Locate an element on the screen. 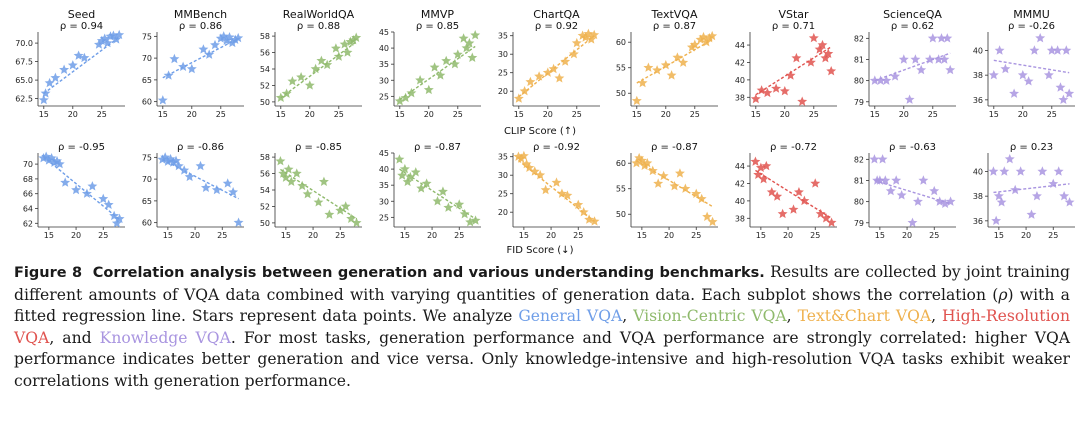 Image resolution: width=1080 pixels, height=421 pixels. rho-label: ρ = 0.88 is located at coordinates (318, 26).